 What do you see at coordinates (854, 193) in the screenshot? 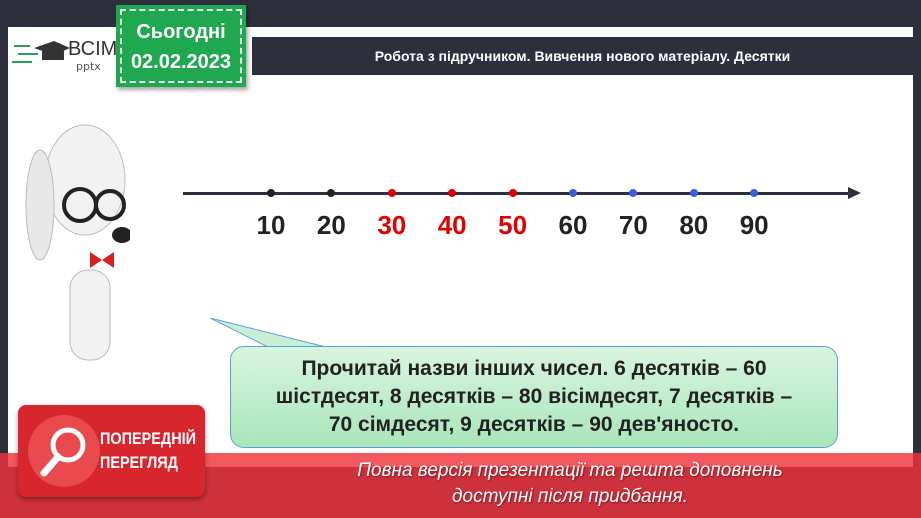
I see `arrow-head-icon` at bounding box center [854, 193].